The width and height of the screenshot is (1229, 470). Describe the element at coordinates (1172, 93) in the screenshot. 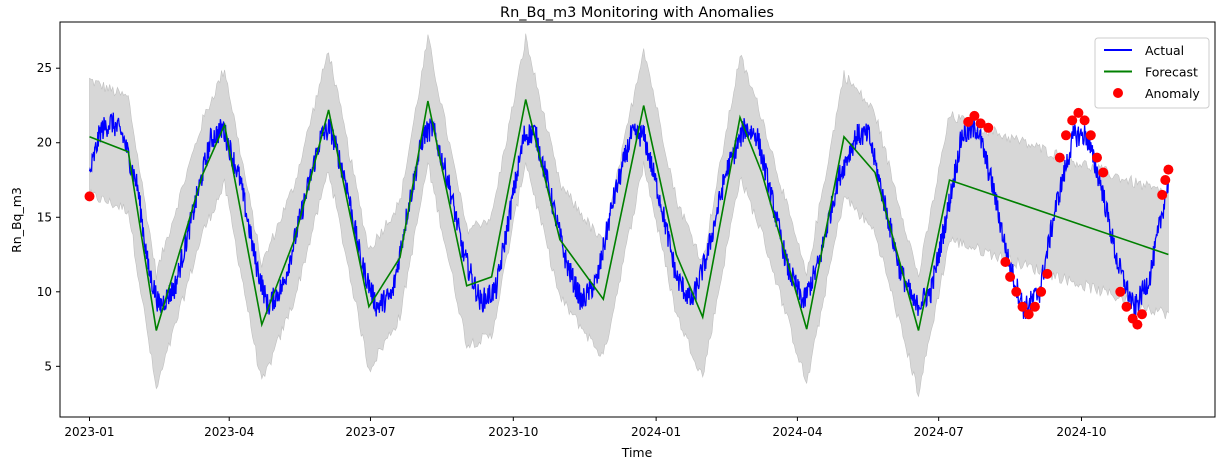

I see `legend-anomaly-label: Anomaly` at that location.